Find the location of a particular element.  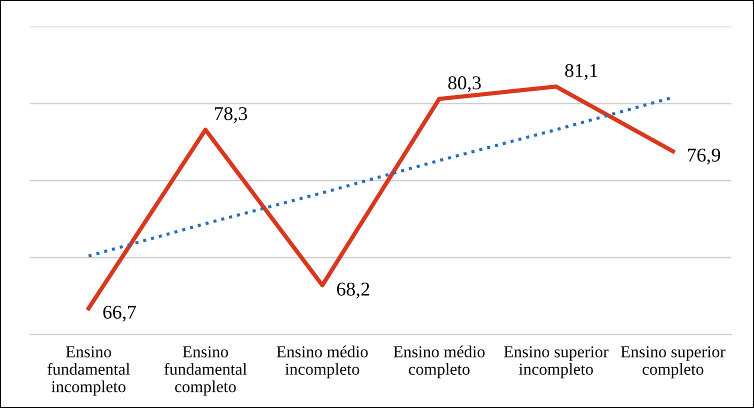

data-label: 80,3 is located at coordinates (464, 84).